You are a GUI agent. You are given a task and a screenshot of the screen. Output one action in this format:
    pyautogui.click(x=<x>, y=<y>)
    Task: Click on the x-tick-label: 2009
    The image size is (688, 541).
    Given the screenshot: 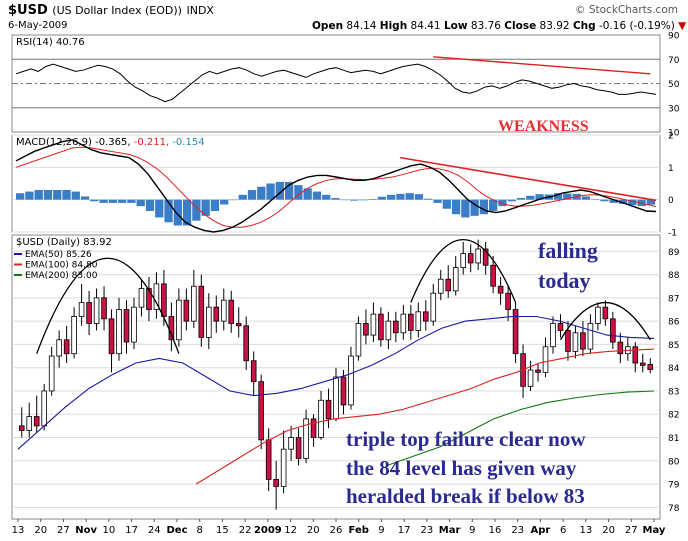 What is the action you would take?
    pyautogui.click(x=268, y=530)
    